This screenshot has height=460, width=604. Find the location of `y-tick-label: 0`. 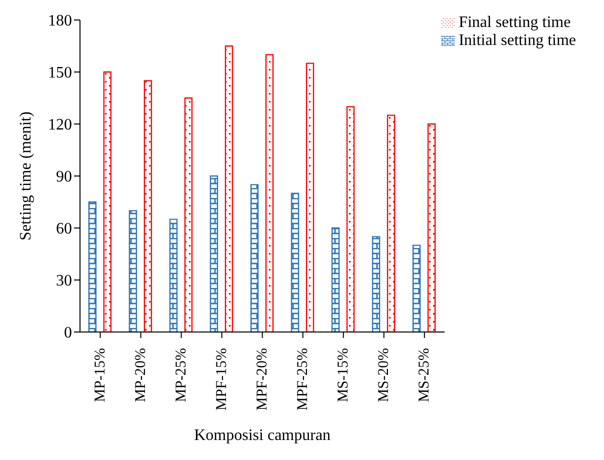

y-tick-label: 0 is located at coordinates (68, 333).